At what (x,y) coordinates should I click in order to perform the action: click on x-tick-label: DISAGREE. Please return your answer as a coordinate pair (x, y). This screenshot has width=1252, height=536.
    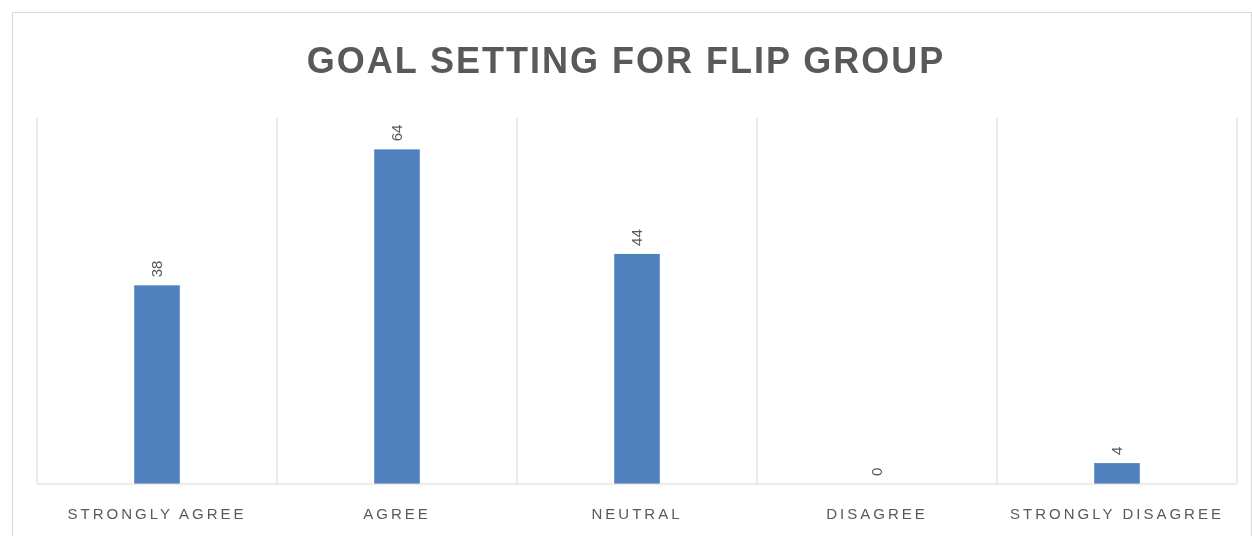
    Looking at the image, I should click on (877, 513).